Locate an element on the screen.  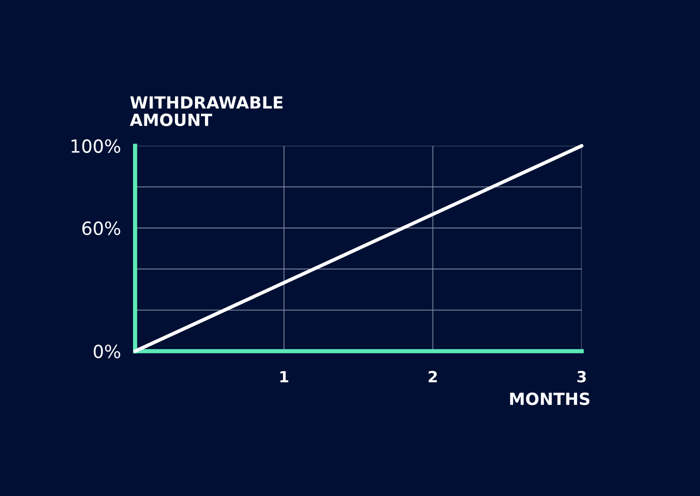
x-tick-label: 3 is located at coordinates (581, 376).